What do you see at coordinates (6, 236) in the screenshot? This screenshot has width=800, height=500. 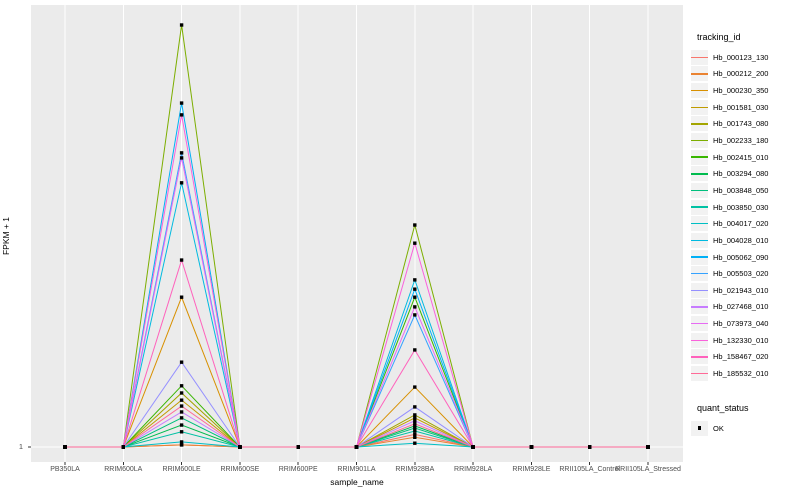 I see `y-axis-title: FPKM + 1` at bounding box center [6, 236].